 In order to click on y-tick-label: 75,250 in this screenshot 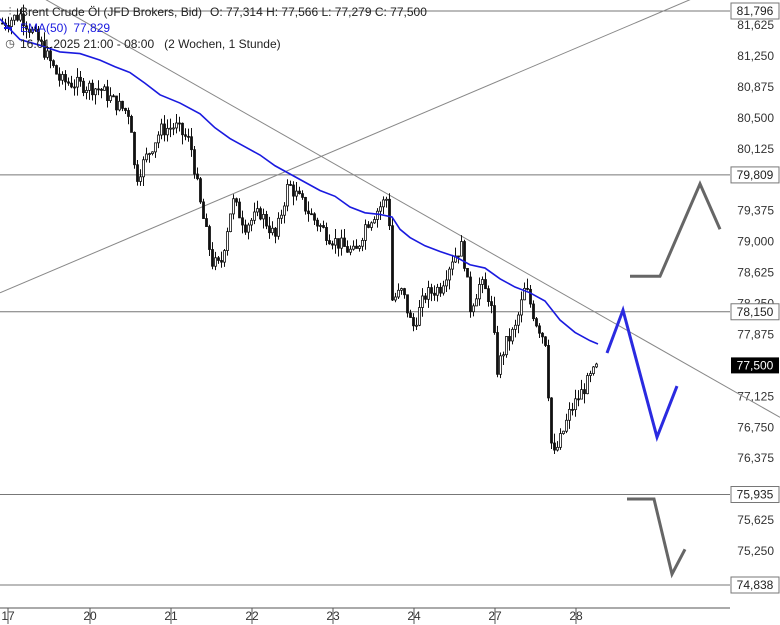, I will do `click(755, 551)`.